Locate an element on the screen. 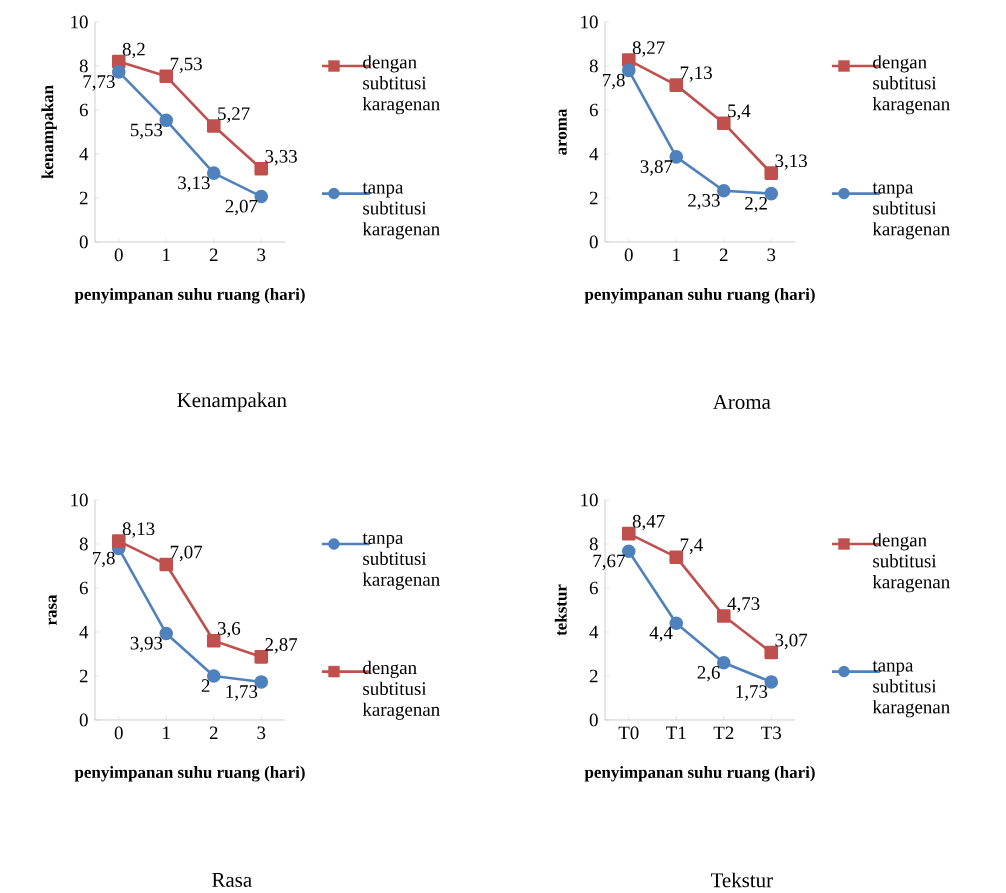  data-label: 7,73 is located at coordinates (99, 83).